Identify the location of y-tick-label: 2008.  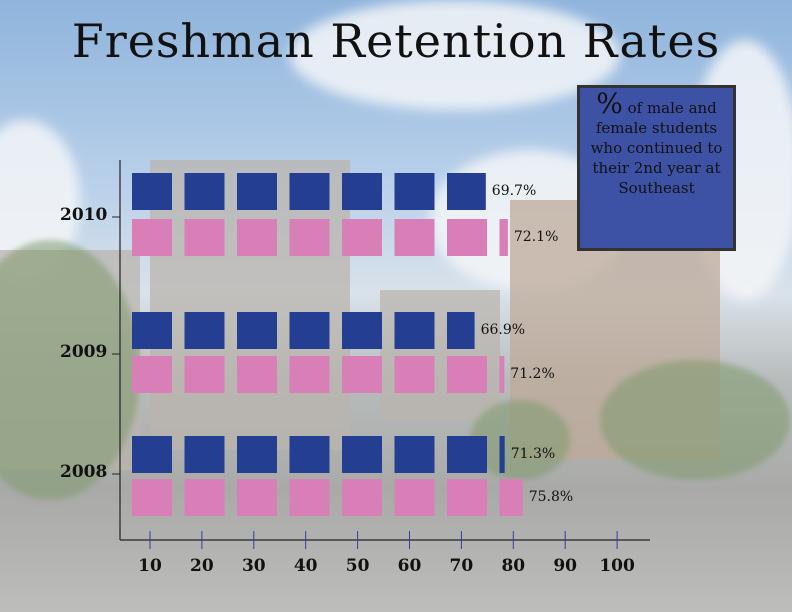
(84, 472).